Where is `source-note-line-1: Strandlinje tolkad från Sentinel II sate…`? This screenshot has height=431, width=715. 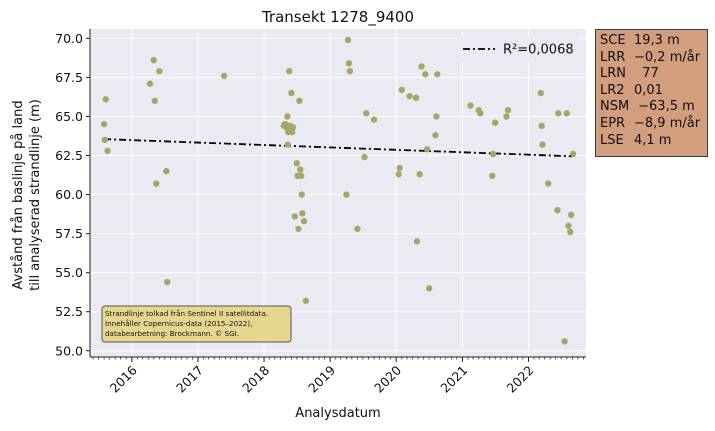
source-note-line-1: Strandlinje tolkad från Sentinel II sate… is located at coordinates (186, 313).